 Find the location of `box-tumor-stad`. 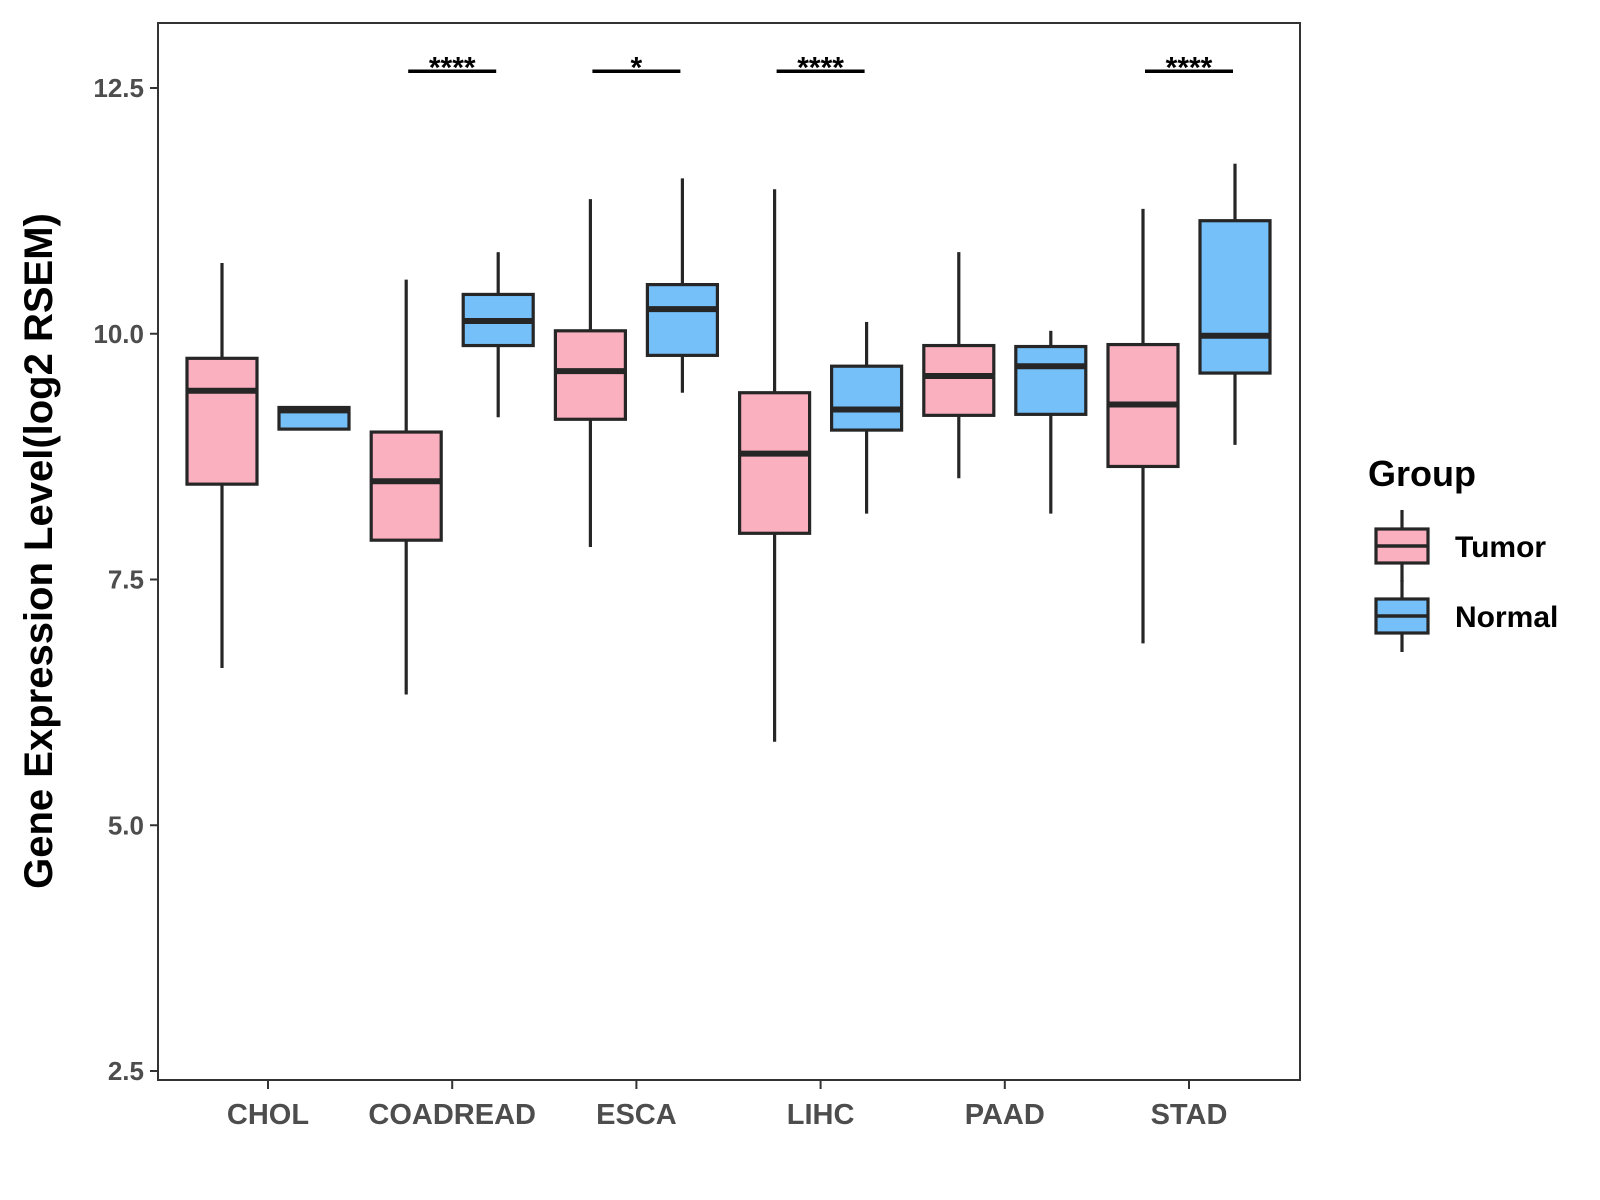

box-tumor-stad is located at coordinates (1143, 426).